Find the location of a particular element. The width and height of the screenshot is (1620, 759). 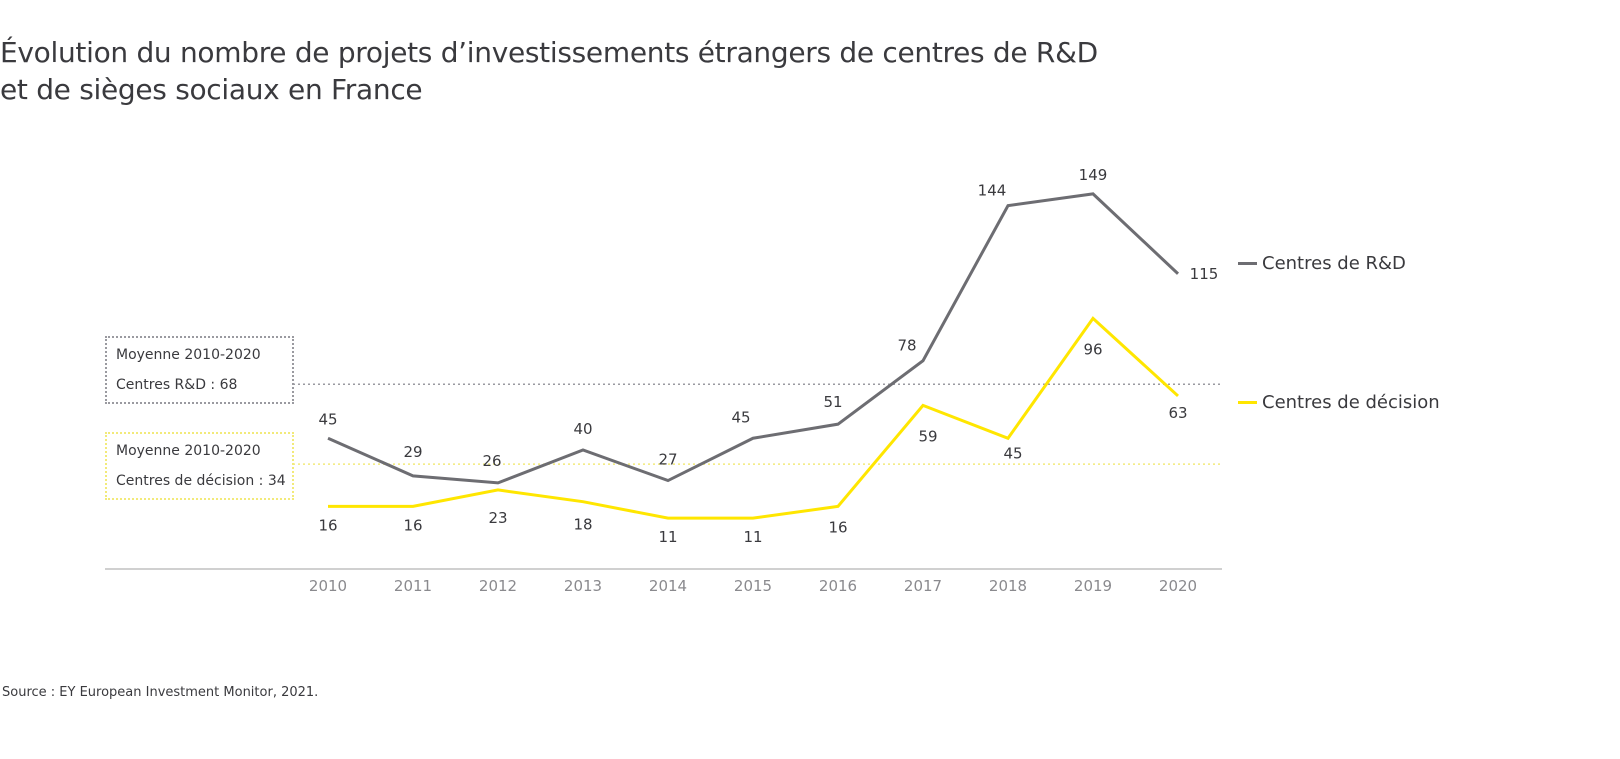

x-tick-label: 2018 is located at coordinates (1008, 586).